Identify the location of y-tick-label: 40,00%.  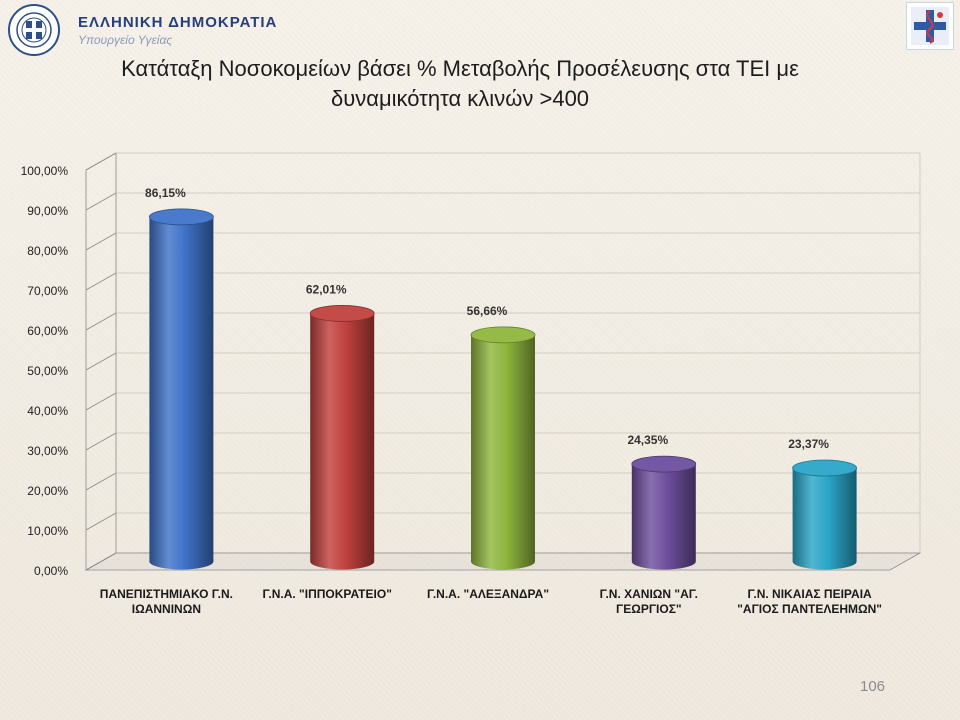
(47, 411).